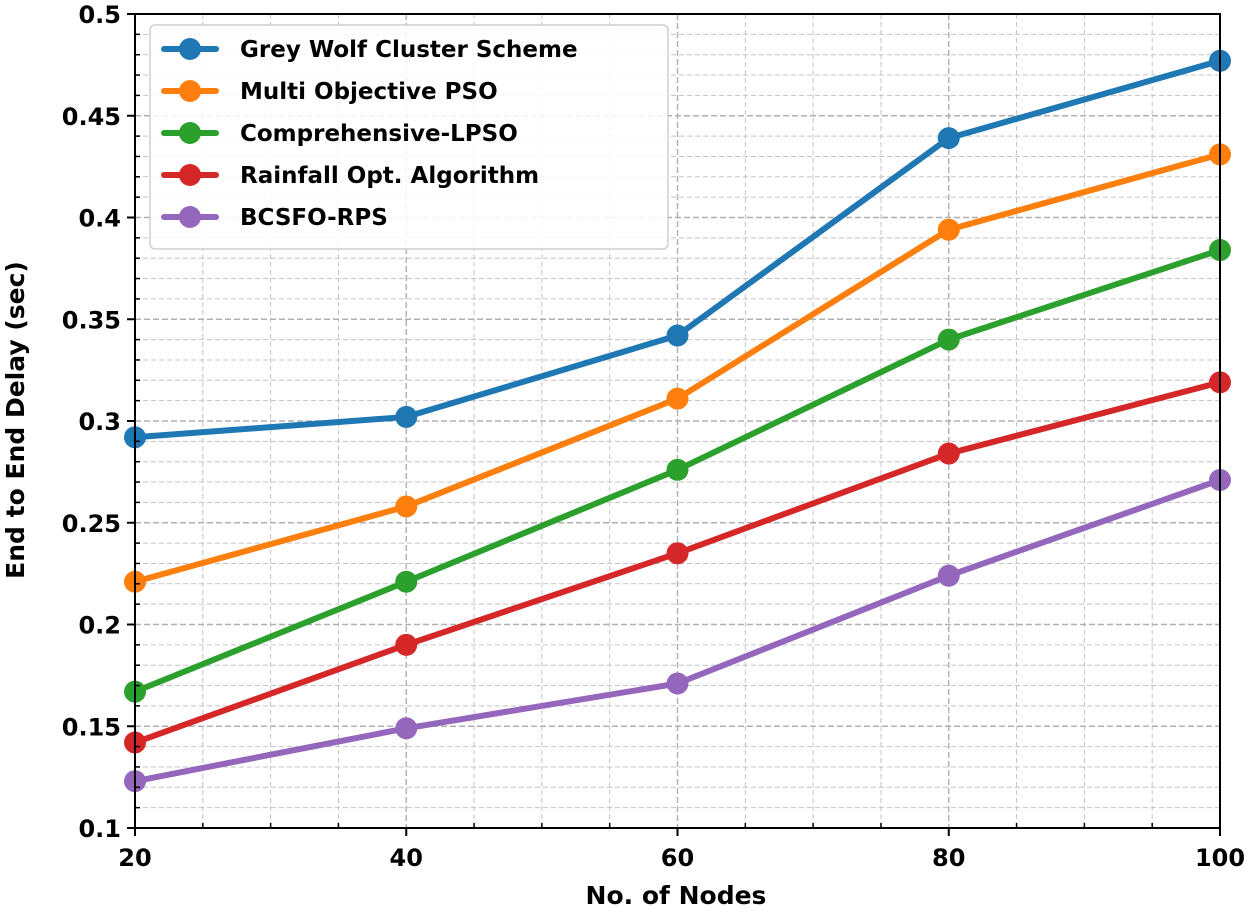 This screenshot has width=1250, height=919. I want to click on legend-label: BCSFO-RPS, so click(314, 218).